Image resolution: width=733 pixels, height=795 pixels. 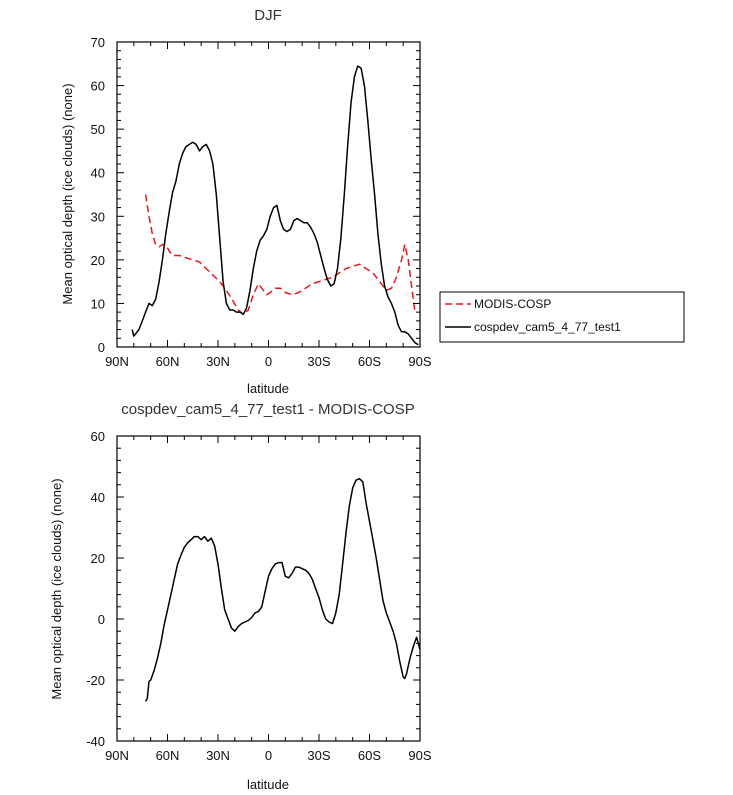 I want to click on panel-1-series-line-cospdev-cam5-4-77-test1, so click(x=275, y=205).